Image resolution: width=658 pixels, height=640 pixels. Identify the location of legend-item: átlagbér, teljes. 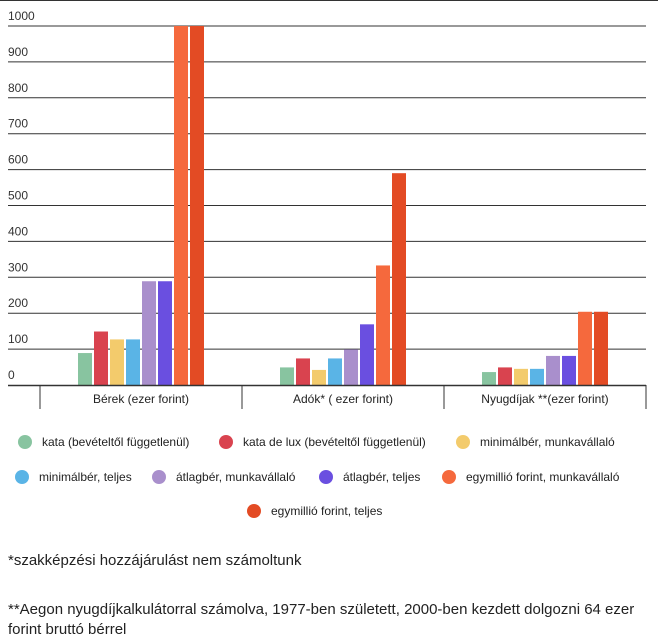
(369, 477).